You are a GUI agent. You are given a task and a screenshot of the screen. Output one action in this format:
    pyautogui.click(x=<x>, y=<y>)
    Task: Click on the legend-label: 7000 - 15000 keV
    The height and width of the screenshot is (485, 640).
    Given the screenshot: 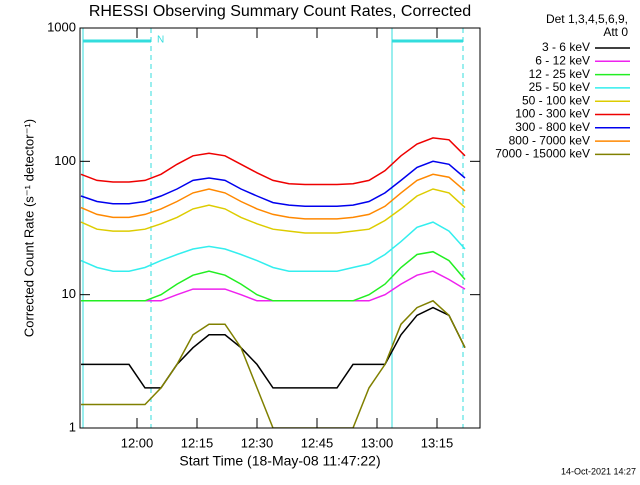 What is the action you would take?
    pyautogui.click(x=542, y=154)
    